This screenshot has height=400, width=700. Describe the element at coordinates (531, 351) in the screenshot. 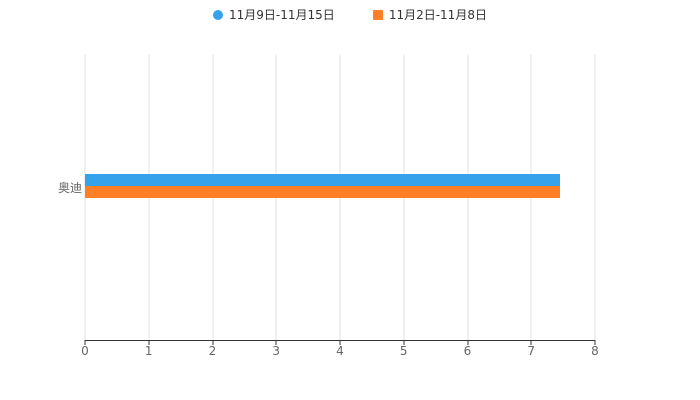

I see `x-axis-tick-label: 7` at that location.